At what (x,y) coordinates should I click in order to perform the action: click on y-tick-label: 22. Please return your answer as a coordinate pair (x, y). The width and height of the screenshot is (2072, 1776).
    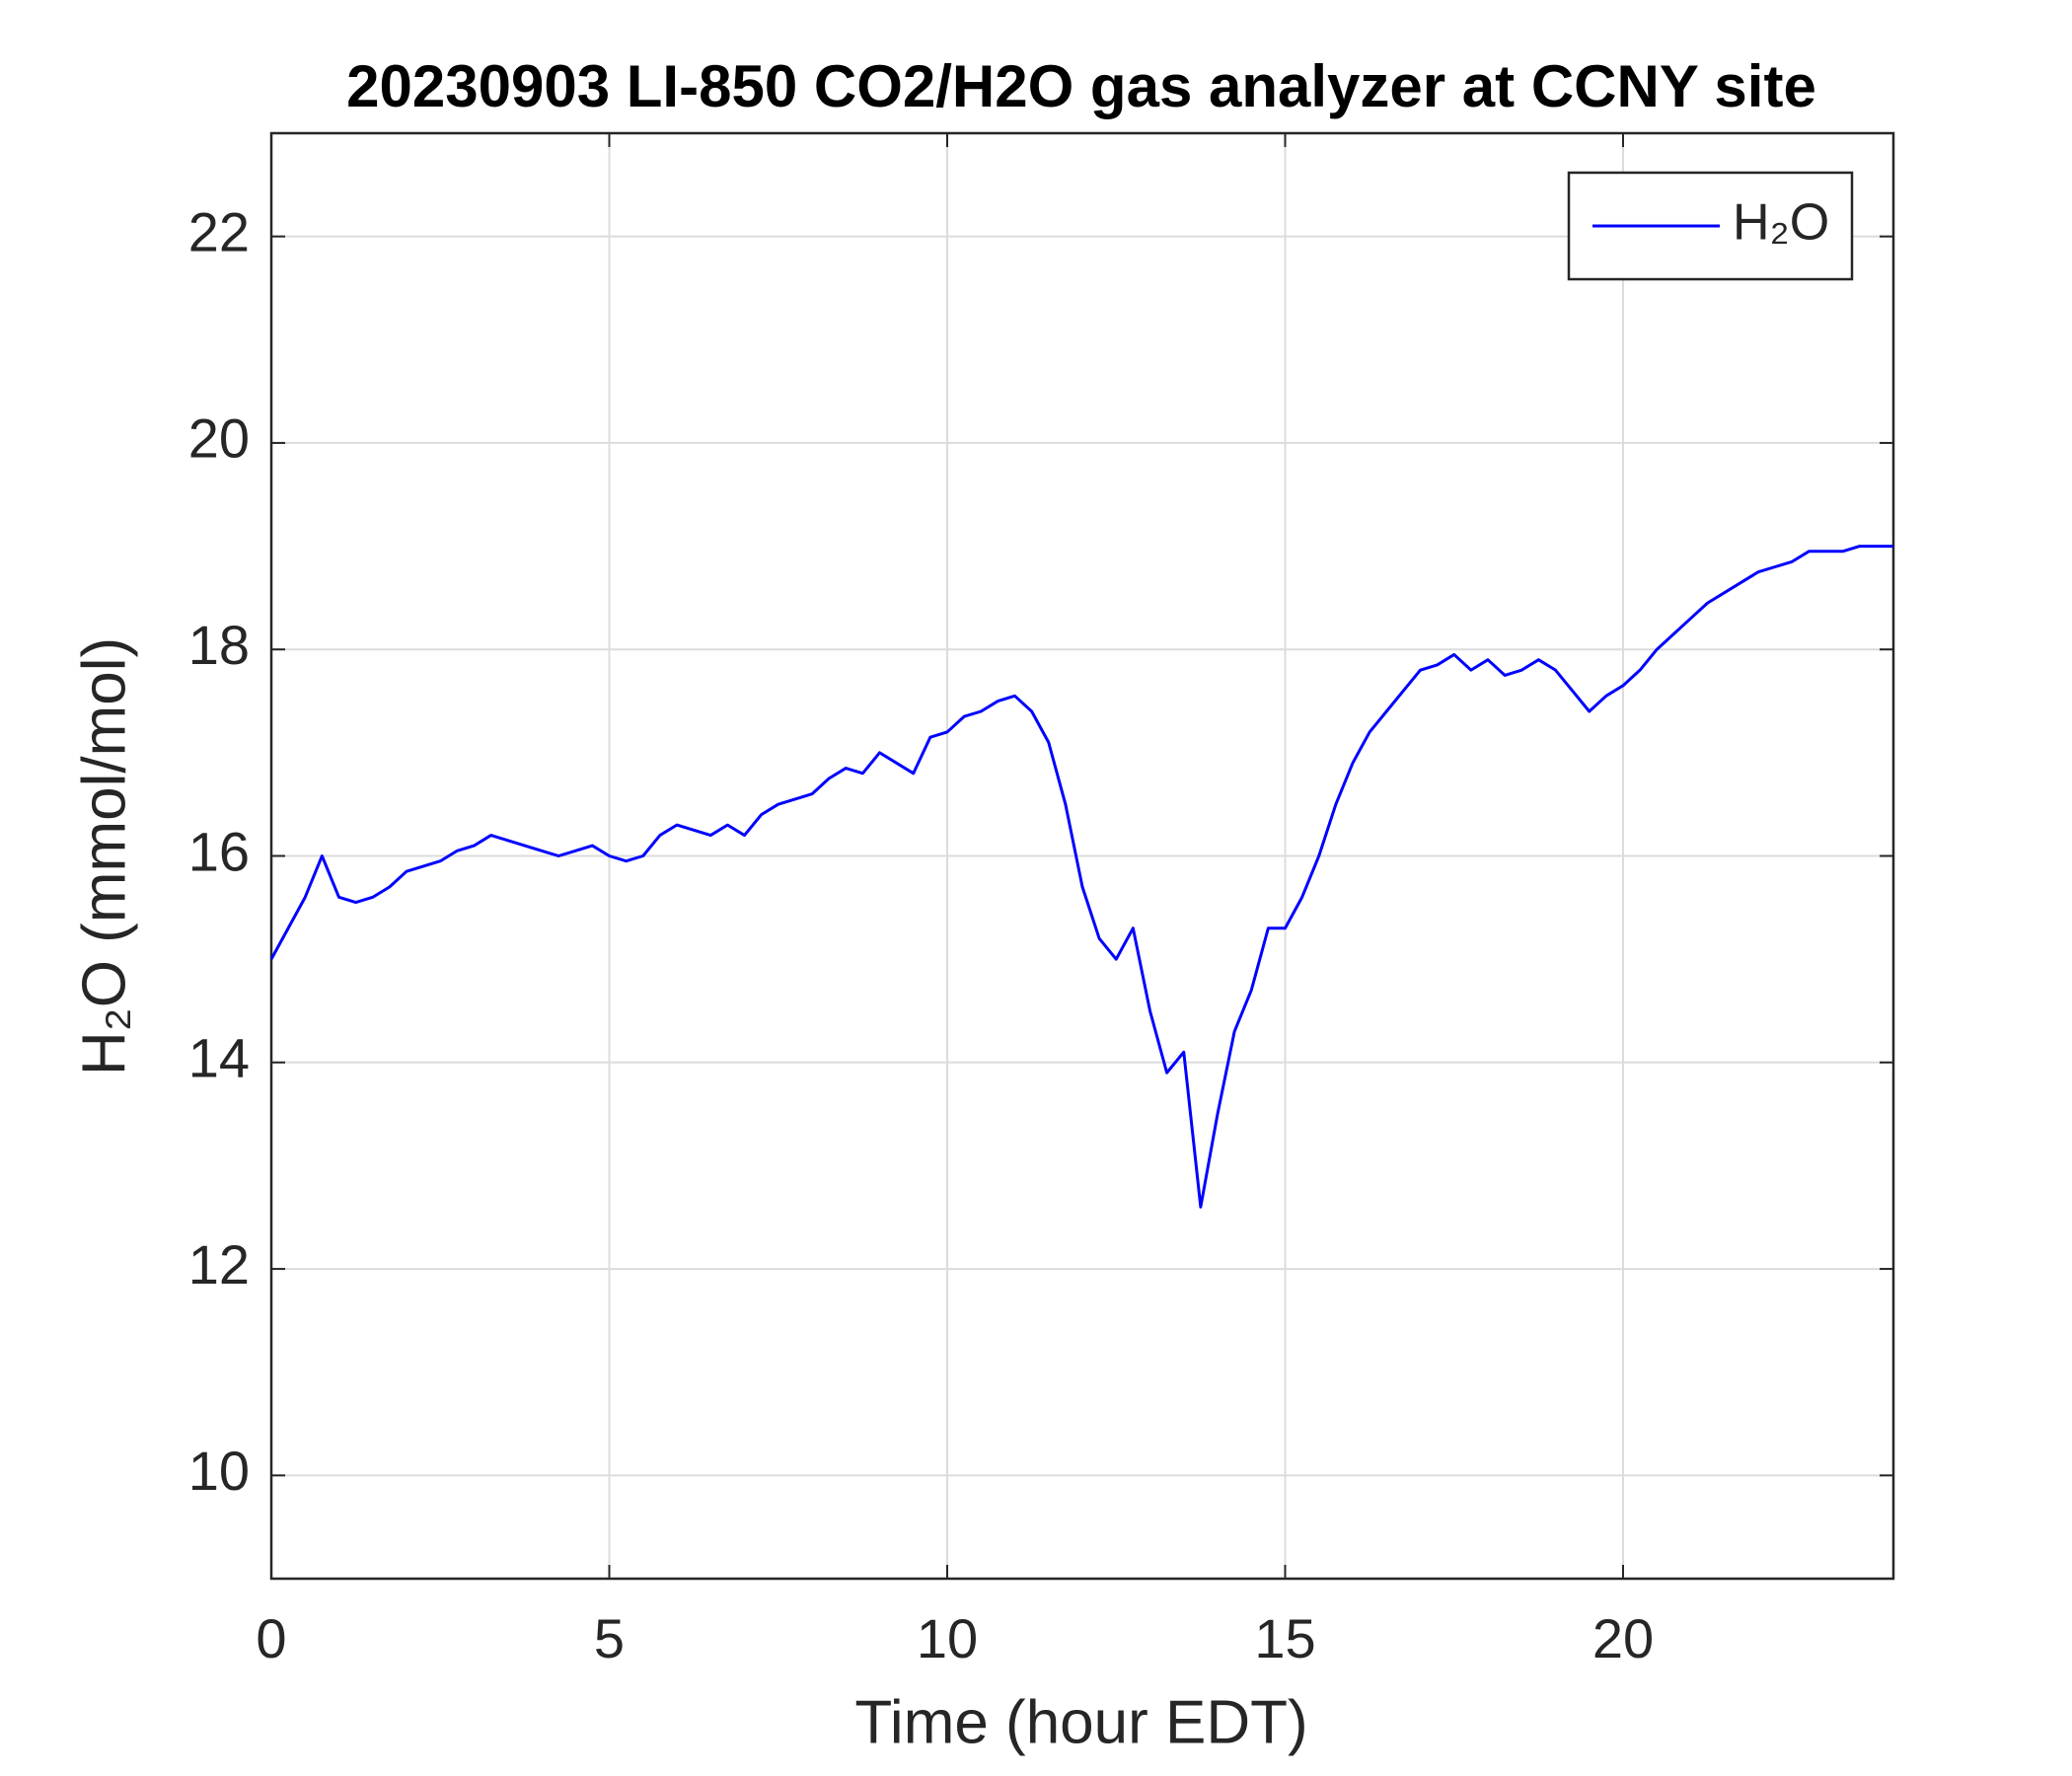
    Looking at the image, I should click on (219, 231).